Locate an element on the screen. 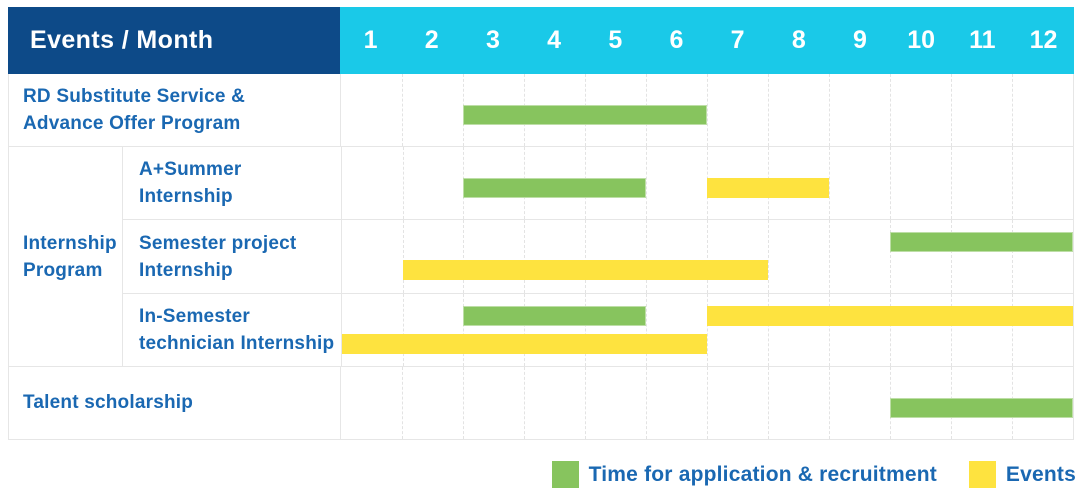 This screenshot has width=1080, height=494. table-row: Talent scholarship is located at coordinates (541, 402).